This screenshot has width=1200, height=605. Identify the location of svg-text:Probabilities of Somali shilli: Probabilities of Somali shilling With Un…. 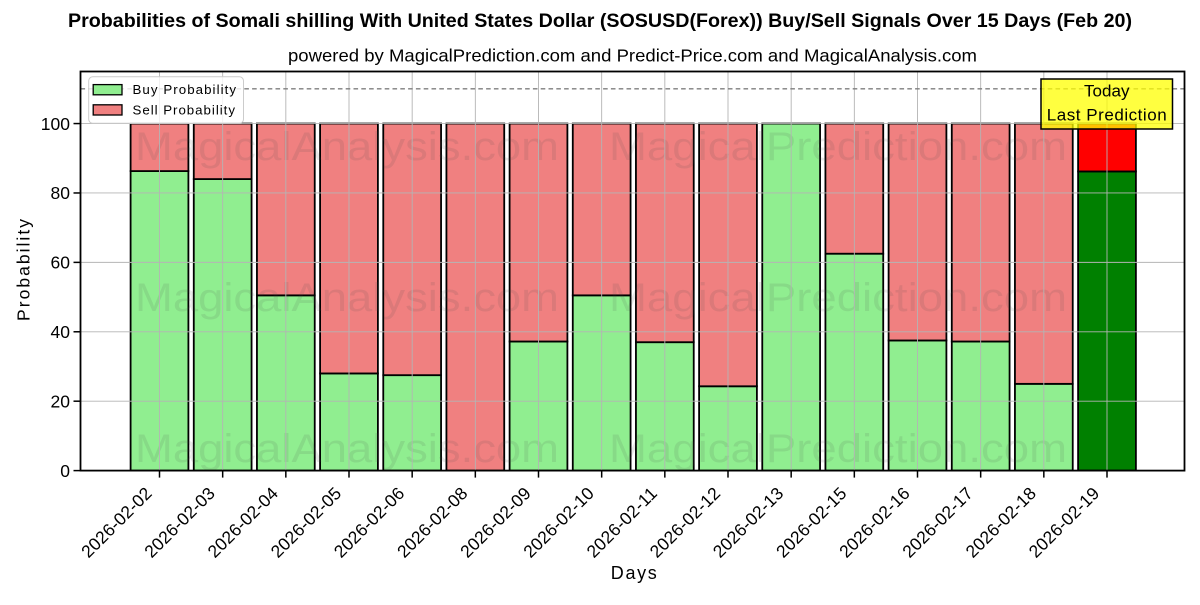
(600, 21).